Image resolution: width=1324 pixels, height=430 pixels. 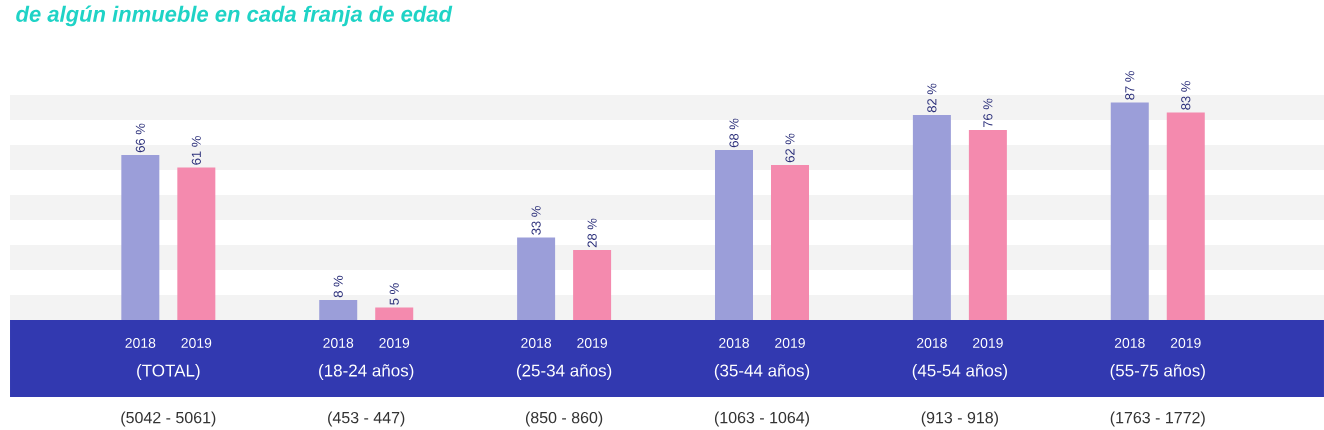 I want to click on x-tick-label: (55-75 años), so click(x=1157, y=372).